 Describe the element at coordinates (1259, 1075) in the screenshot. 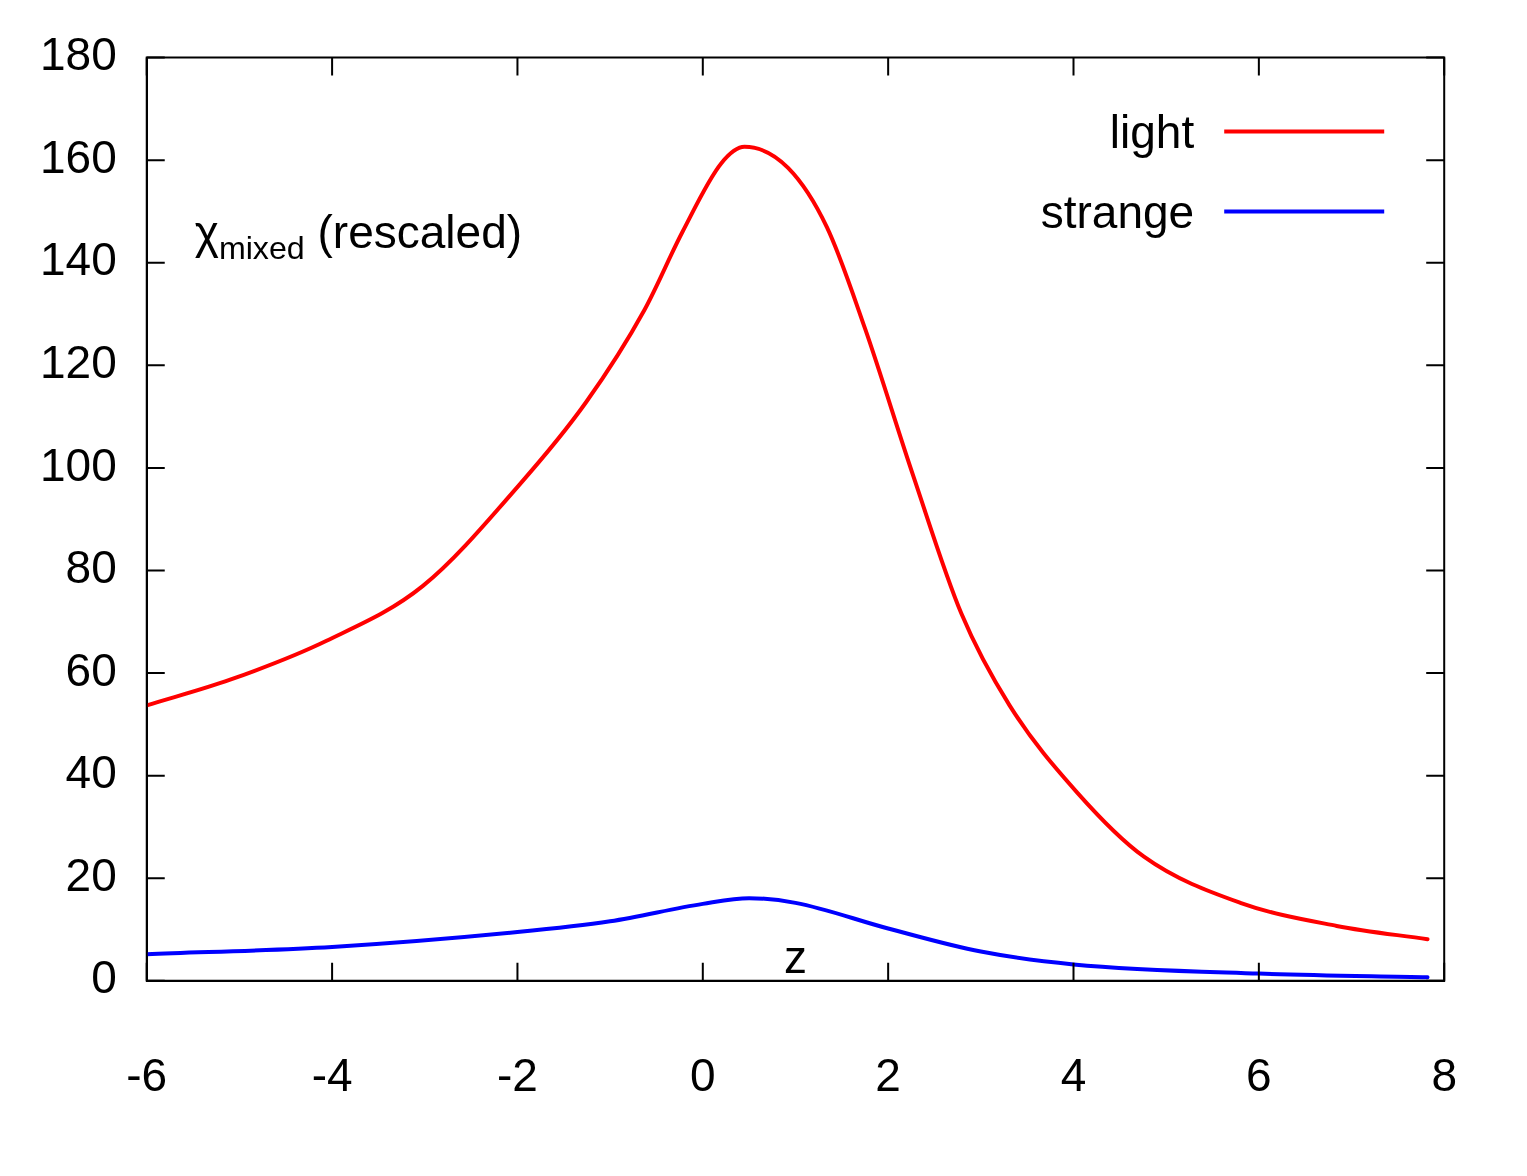

I see `x-tick-label: 6` at that location.